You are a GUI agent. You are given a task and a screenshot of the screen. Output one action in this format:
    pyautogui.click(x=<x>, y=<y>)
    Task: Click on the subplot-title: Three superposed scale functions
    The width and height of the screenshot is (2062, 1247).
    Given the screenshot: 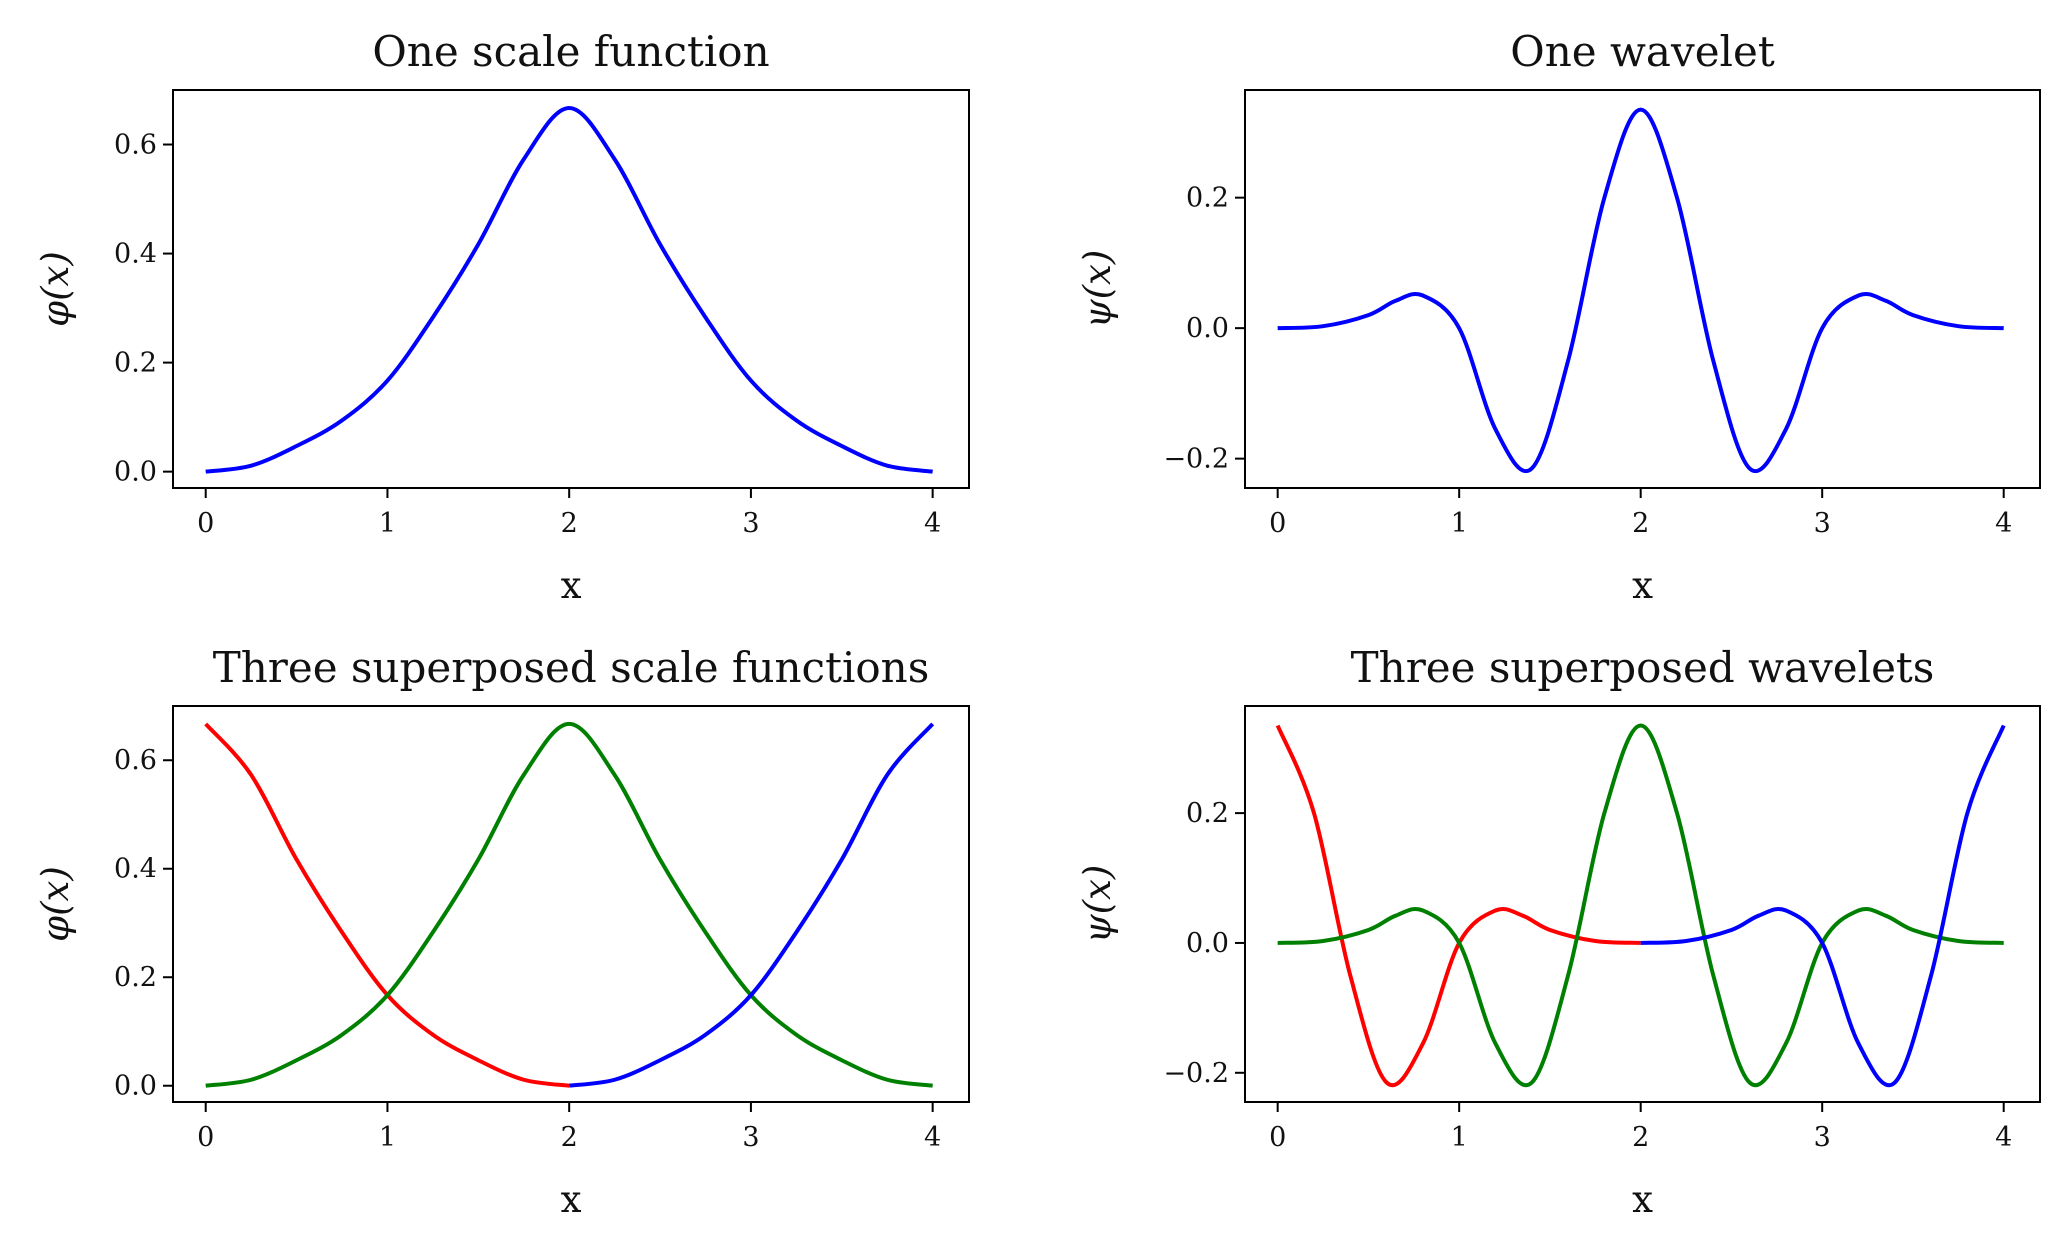 What is the action you would take?
    pyautogui.click(x=571, y=667)
    